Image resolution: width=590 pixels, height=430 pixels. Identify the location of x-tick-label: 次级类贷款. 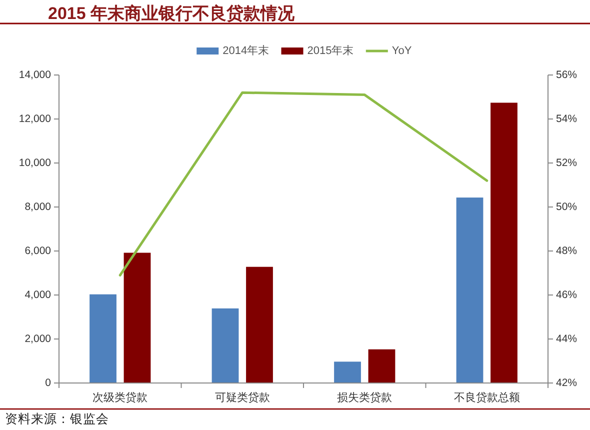
(120, 397).